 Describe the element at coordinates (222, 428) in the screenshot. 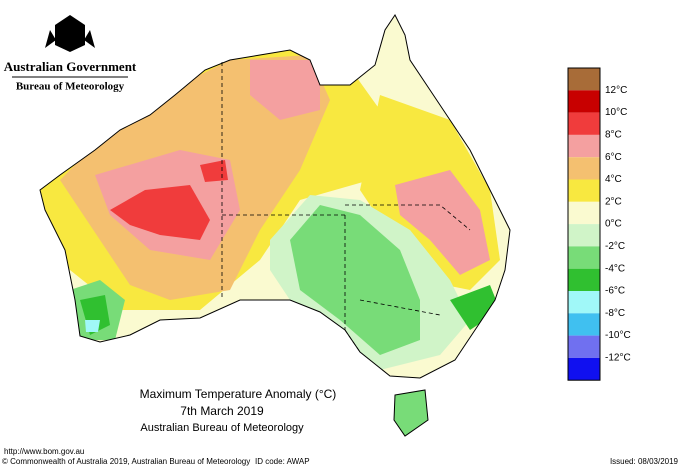

I see `caption-source: Australian Bureau of Meteorology` at that location.